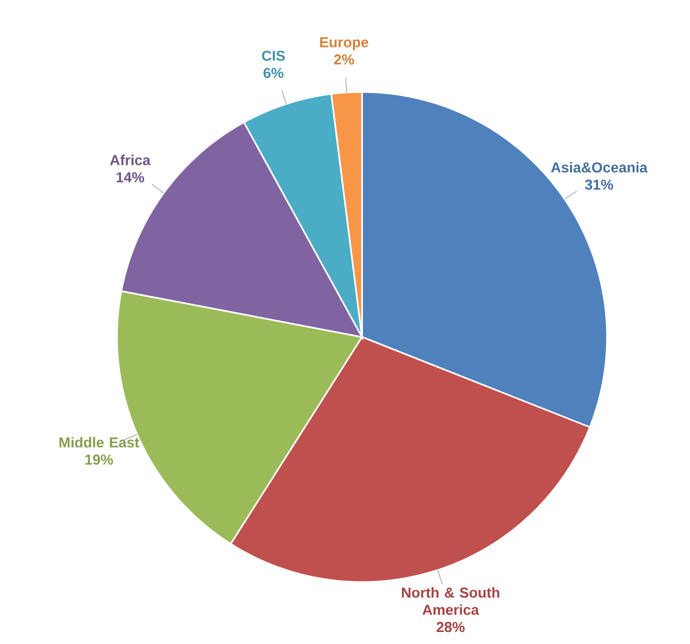 The width and height of the screenshot is (690, 644). I want to click on data-label: 19%, so click(99, 459).